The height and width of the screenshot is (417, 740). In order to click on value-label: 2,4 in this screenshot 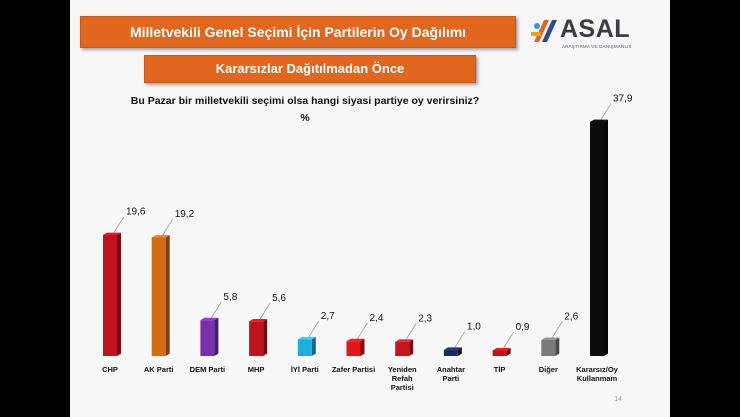, I will do `click(377, 318)`.